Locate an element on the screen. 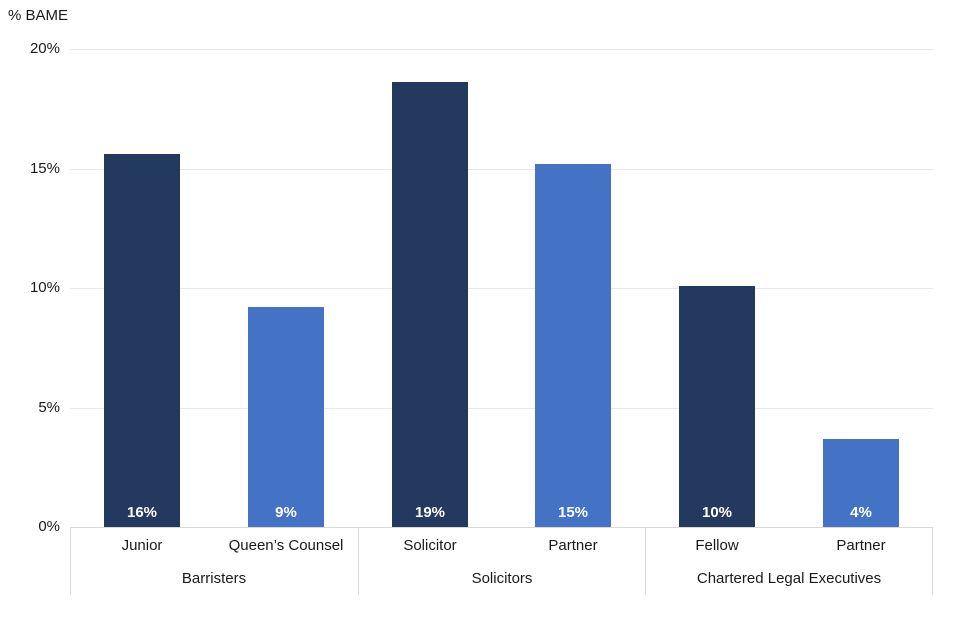 This screenshot has height=640, width=960. bar-data-label: 10% is located at coordinates (717, 512).